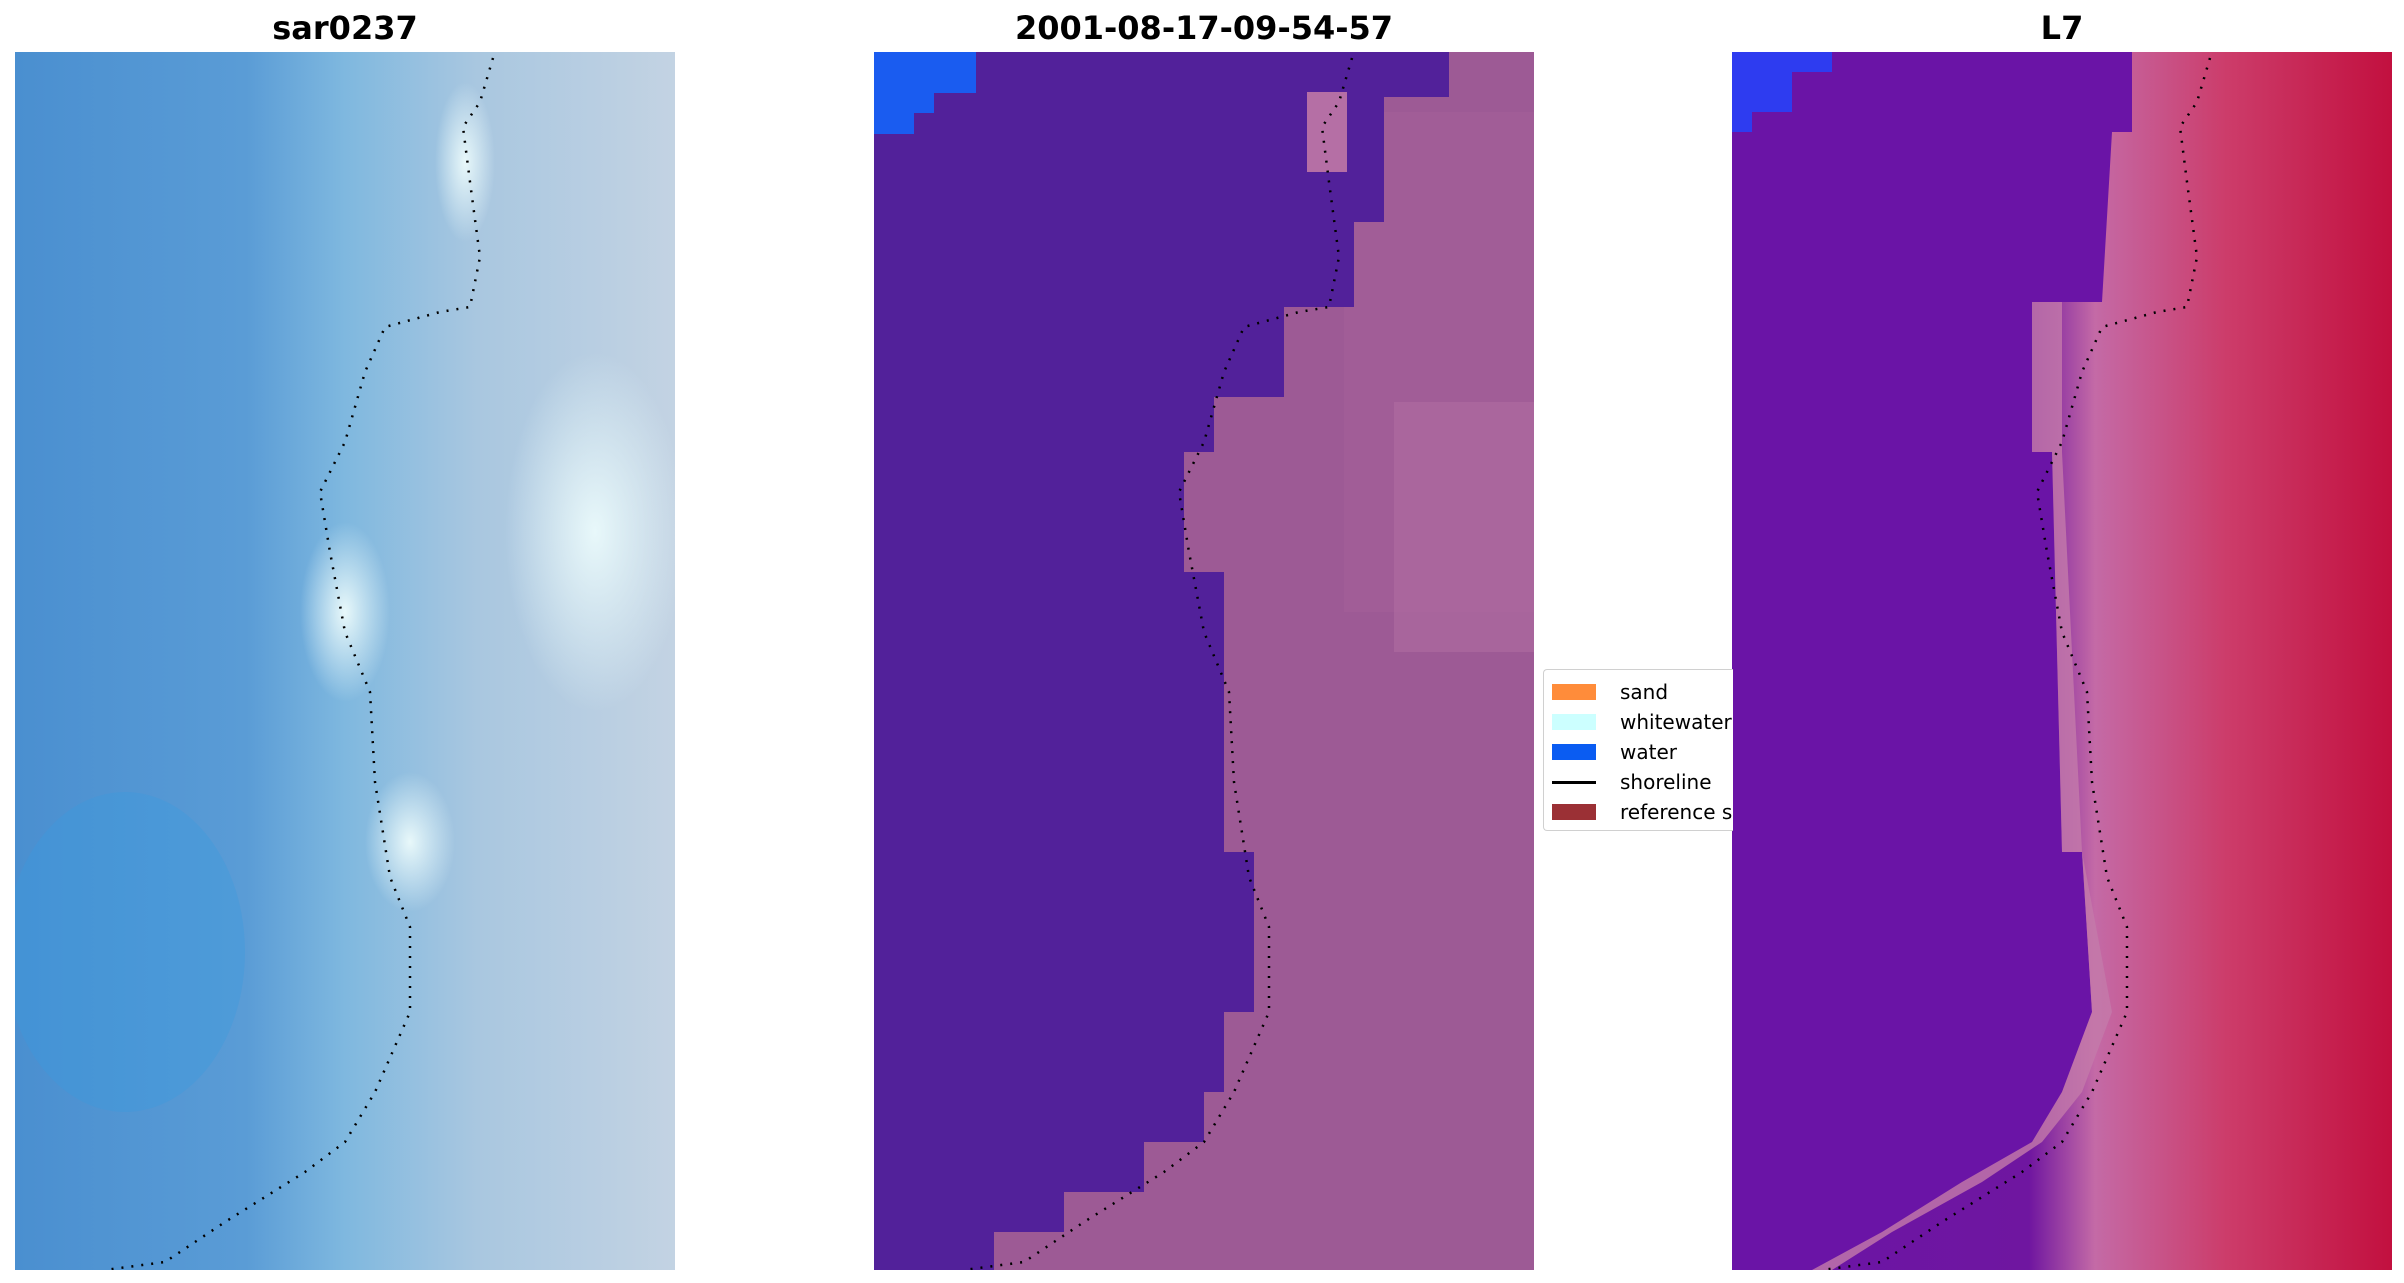 This screenshot has height=1283, width=2404. Describe the element at coordinates (1610, 692) in the screenshot. I see `legend-item-sand: sand` at that location.